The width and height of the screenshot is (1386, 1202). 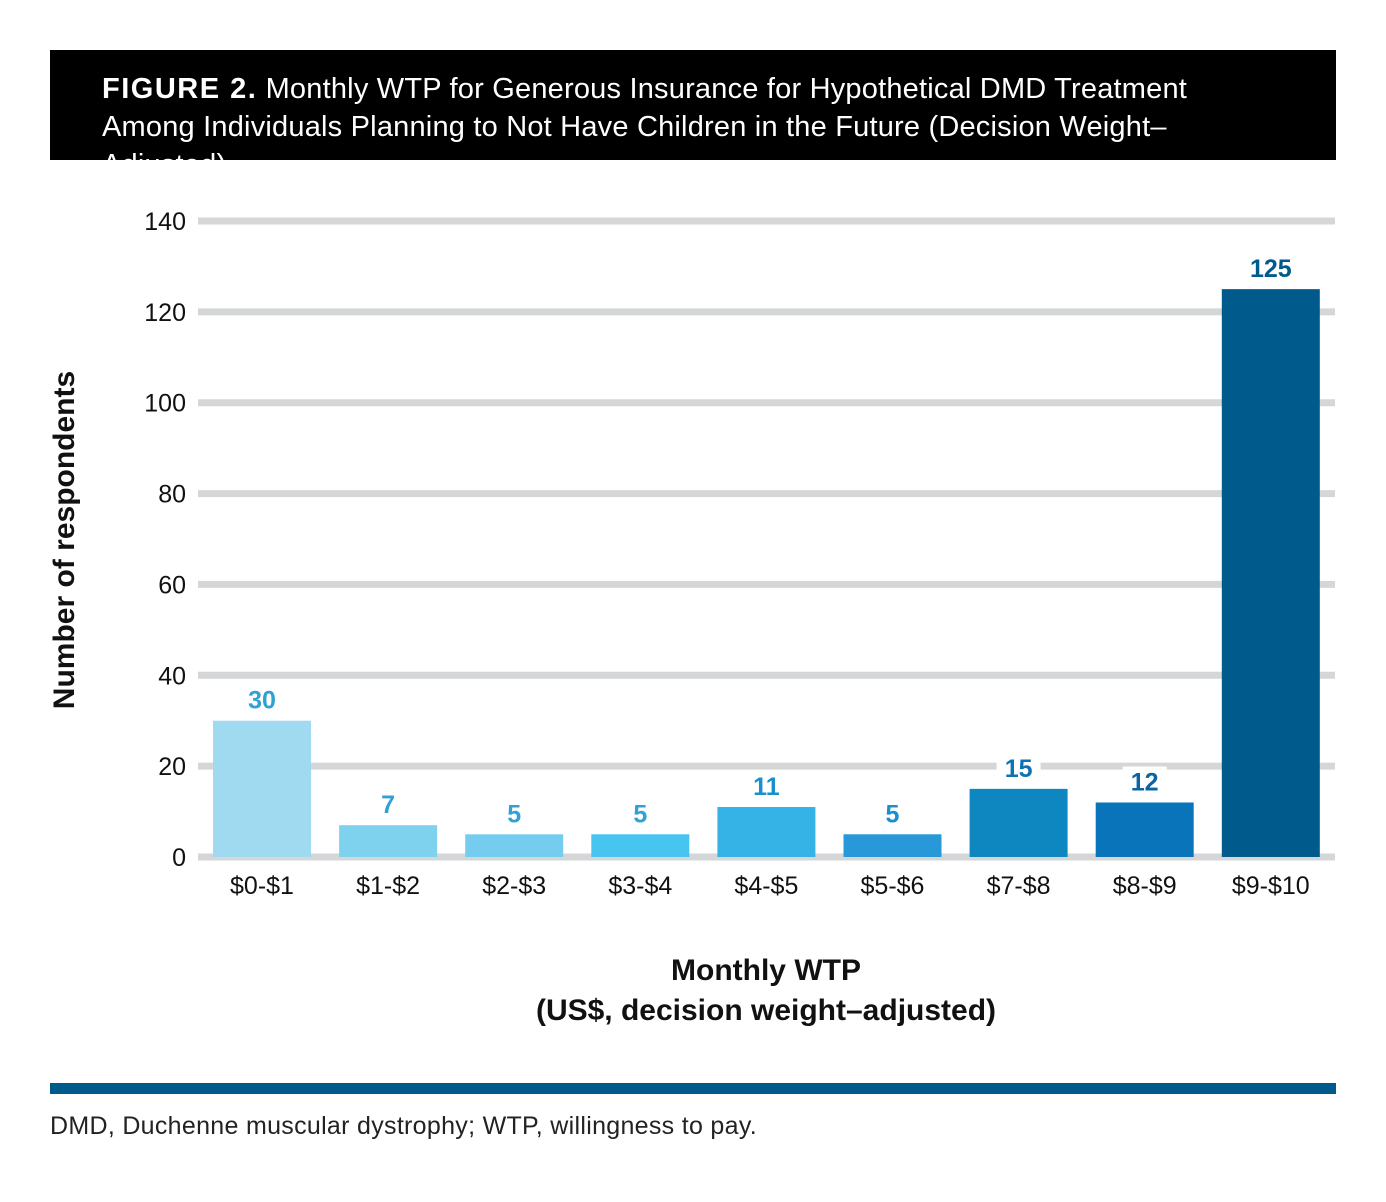 What do you see at coordinates (640, 845) in the screenshot?
I see `bar-$3-$4` at bounding box center [640, 845].